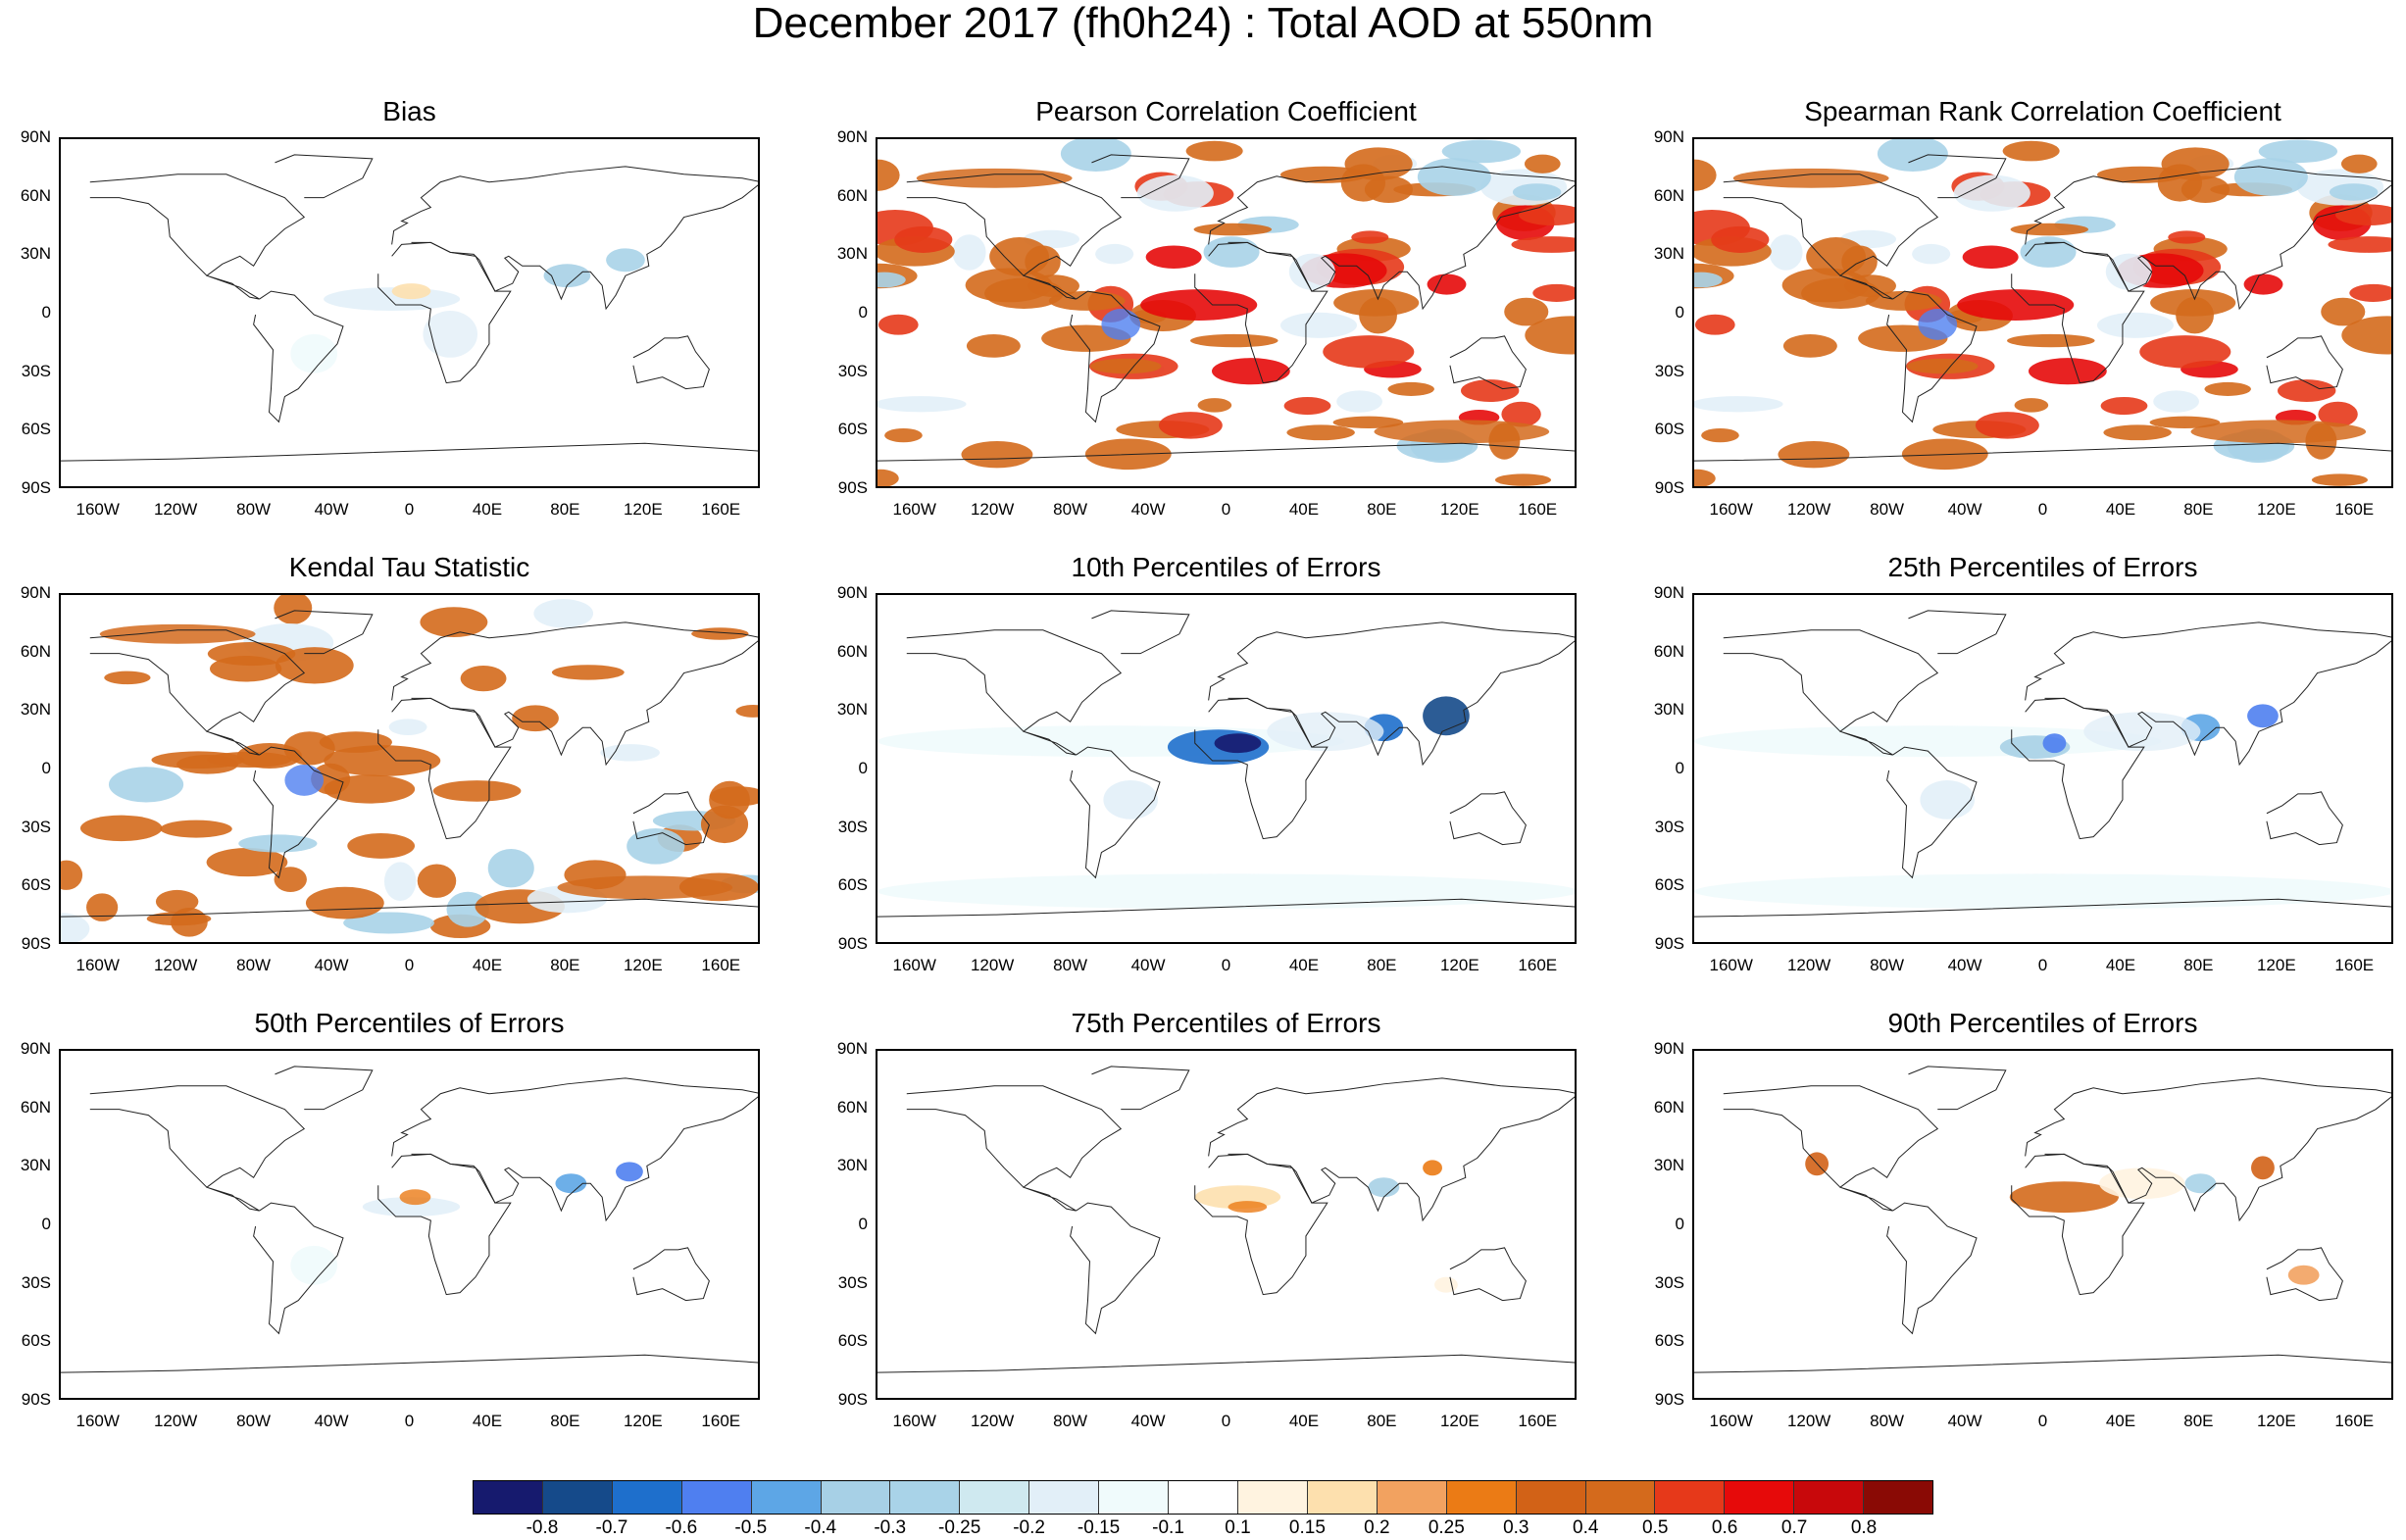 This screenshot has height=1540, width=2406. What do you see at coordinates (409, 111) in the screenshot?
I see `panel-title: Bias` at bounding box center [409, 111].